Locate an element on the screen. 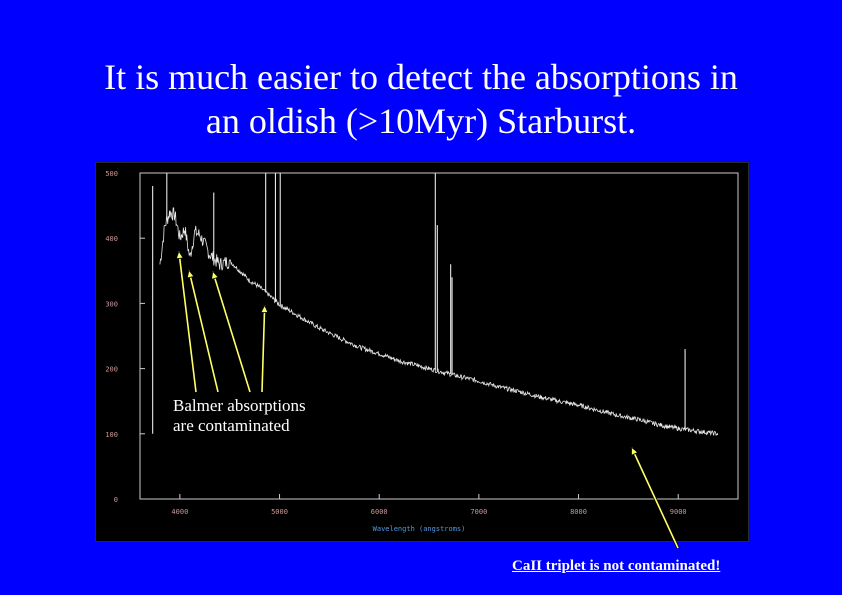 The image size is (842, 595). balmer-annotation-line-1: Balmer absorptions is located at coordinates (239, 405).